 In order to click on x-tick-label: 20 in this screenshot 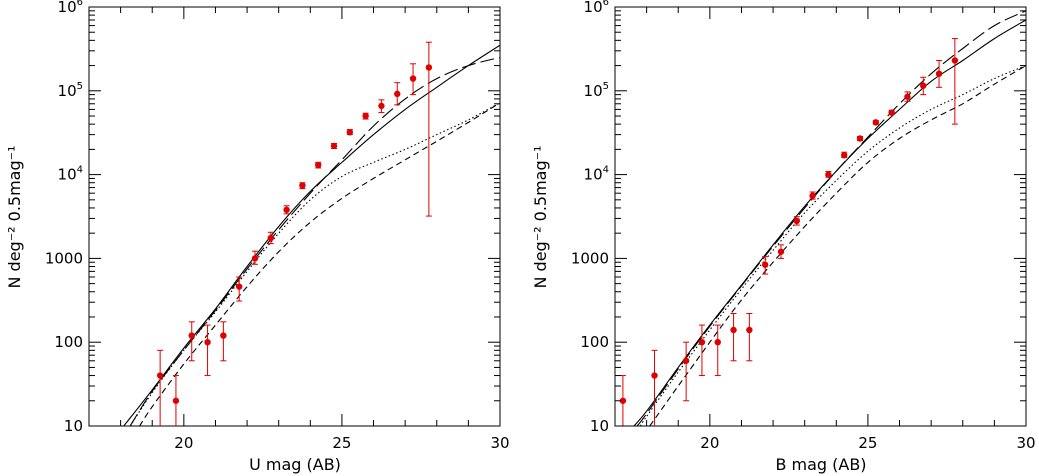, I will do `click(183, 443)`.